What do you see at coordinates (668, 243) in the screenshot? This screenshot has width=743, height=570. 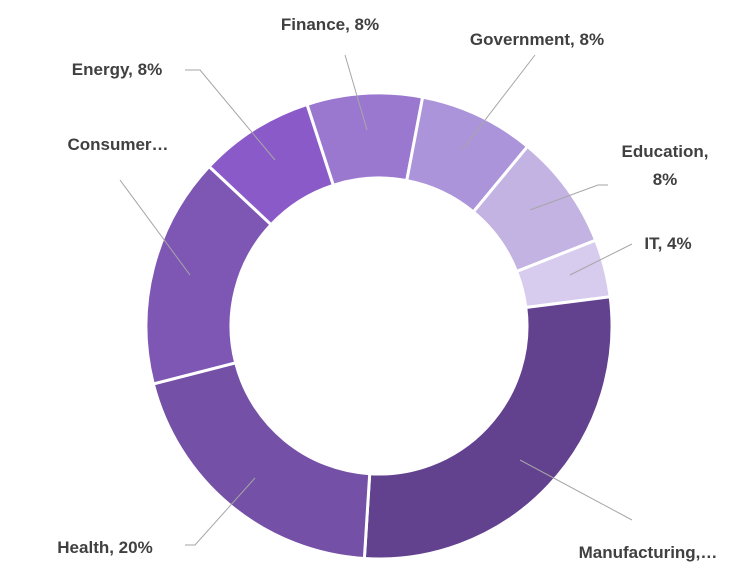 I see `data-label: IT, 4%` at bounding box center [668, 243].